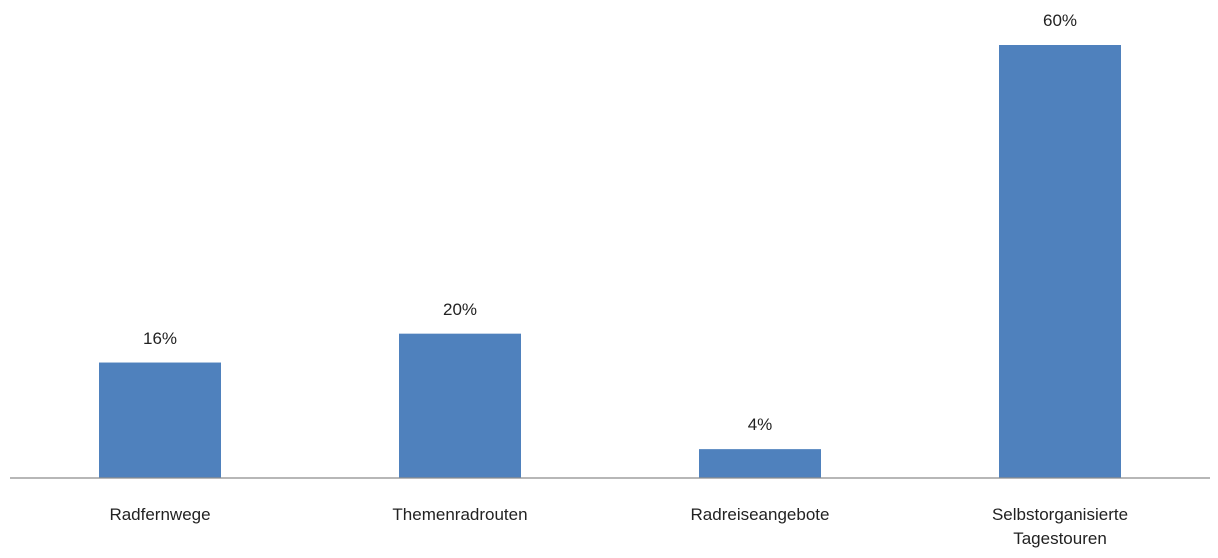 This screenshot has height=558, width=1218. I want to click on value-label: 4%, so click(760, 425).